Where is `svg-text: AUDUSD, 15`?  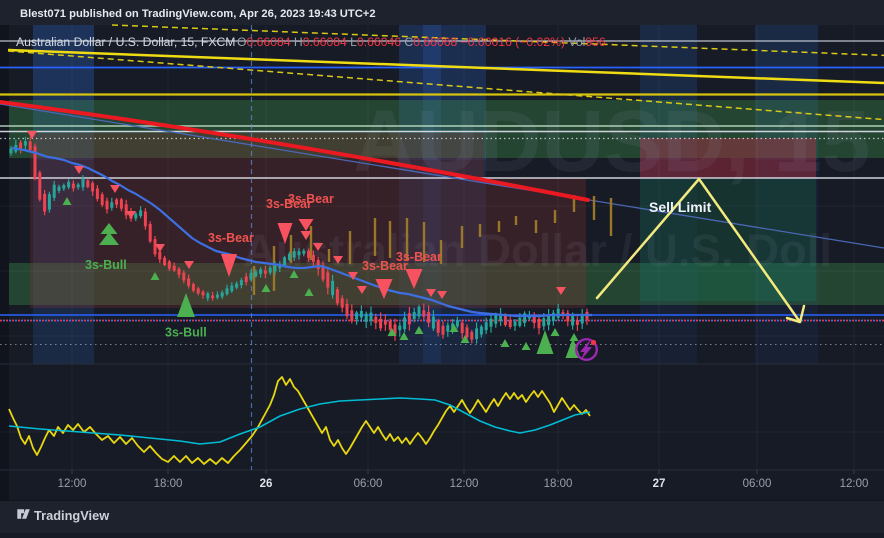 svg-text: AUDUSD, 15 is located at coordinates (611, 141).